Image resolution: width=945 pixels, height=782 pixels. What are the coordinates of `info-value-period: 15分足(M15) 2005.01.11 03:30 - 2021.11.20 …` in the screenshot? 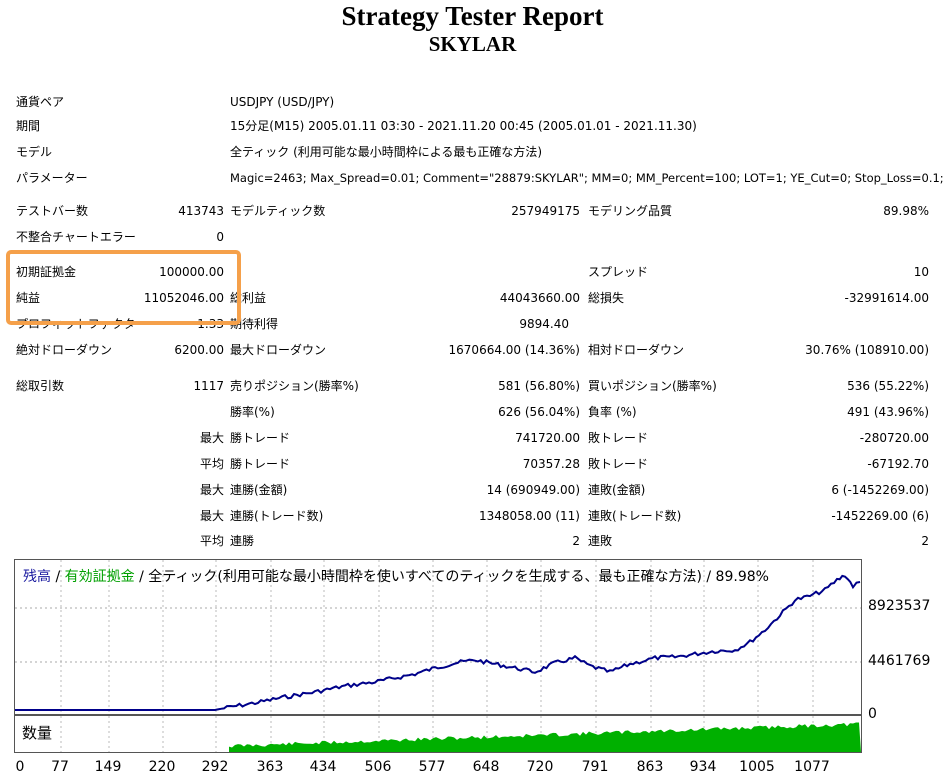 It's located at (463, 126).